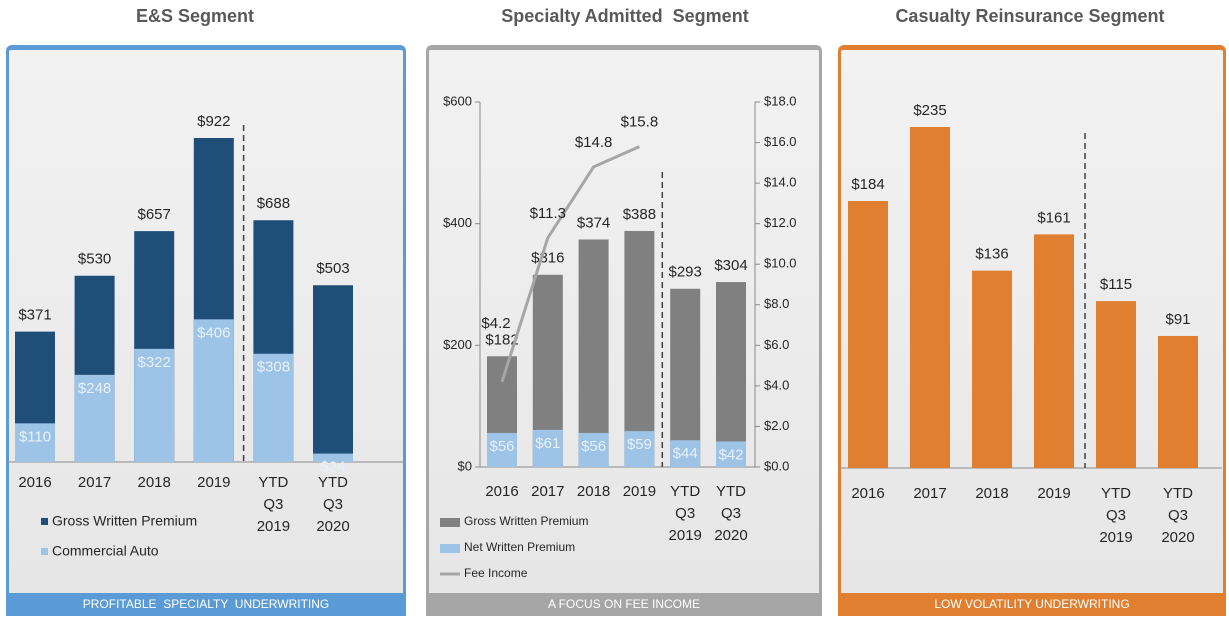  Describe the element at coordinates (624, 604) in the screenshot. I see `panel-footer: A FOCUS ON FEE INCOME` at that location.